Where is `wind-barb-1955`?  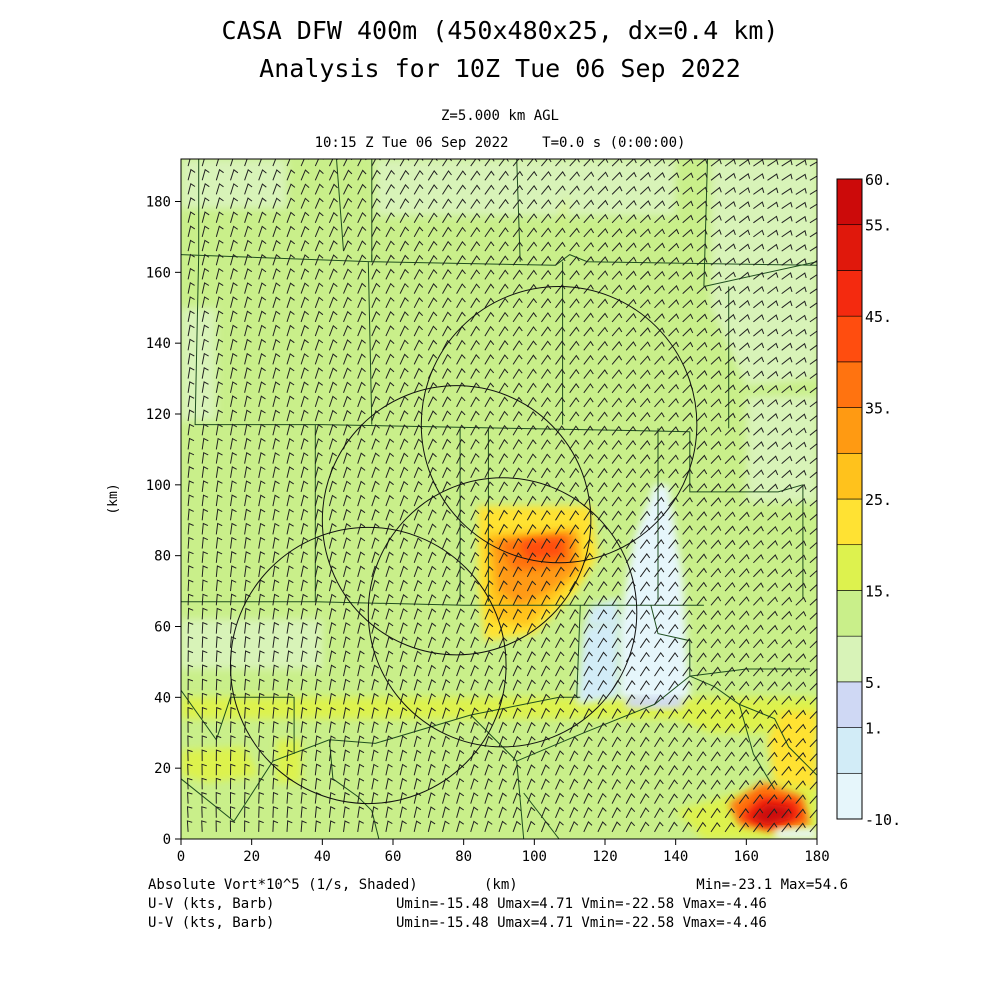 wind-barb-1955 is located at coordinates (759, 332).